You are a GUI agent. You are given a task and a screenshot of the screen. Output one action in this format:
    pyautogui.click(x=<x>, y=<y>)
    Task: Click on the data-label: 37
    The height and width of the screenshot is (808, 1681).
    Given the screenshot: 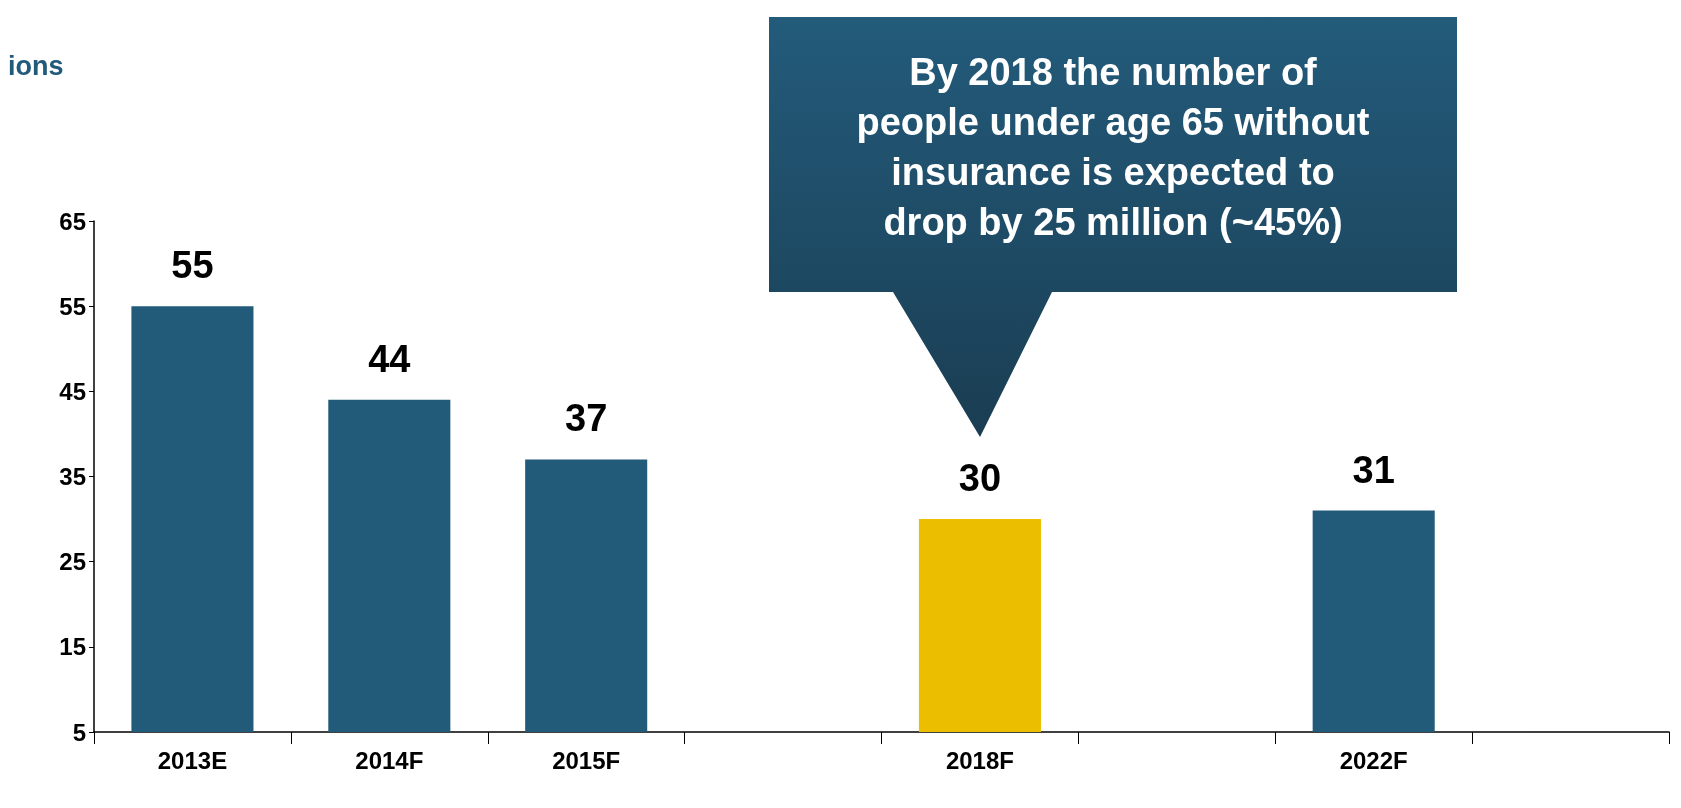 What is the action you would take?
    pyautogui.click(x=586, y=418)
    